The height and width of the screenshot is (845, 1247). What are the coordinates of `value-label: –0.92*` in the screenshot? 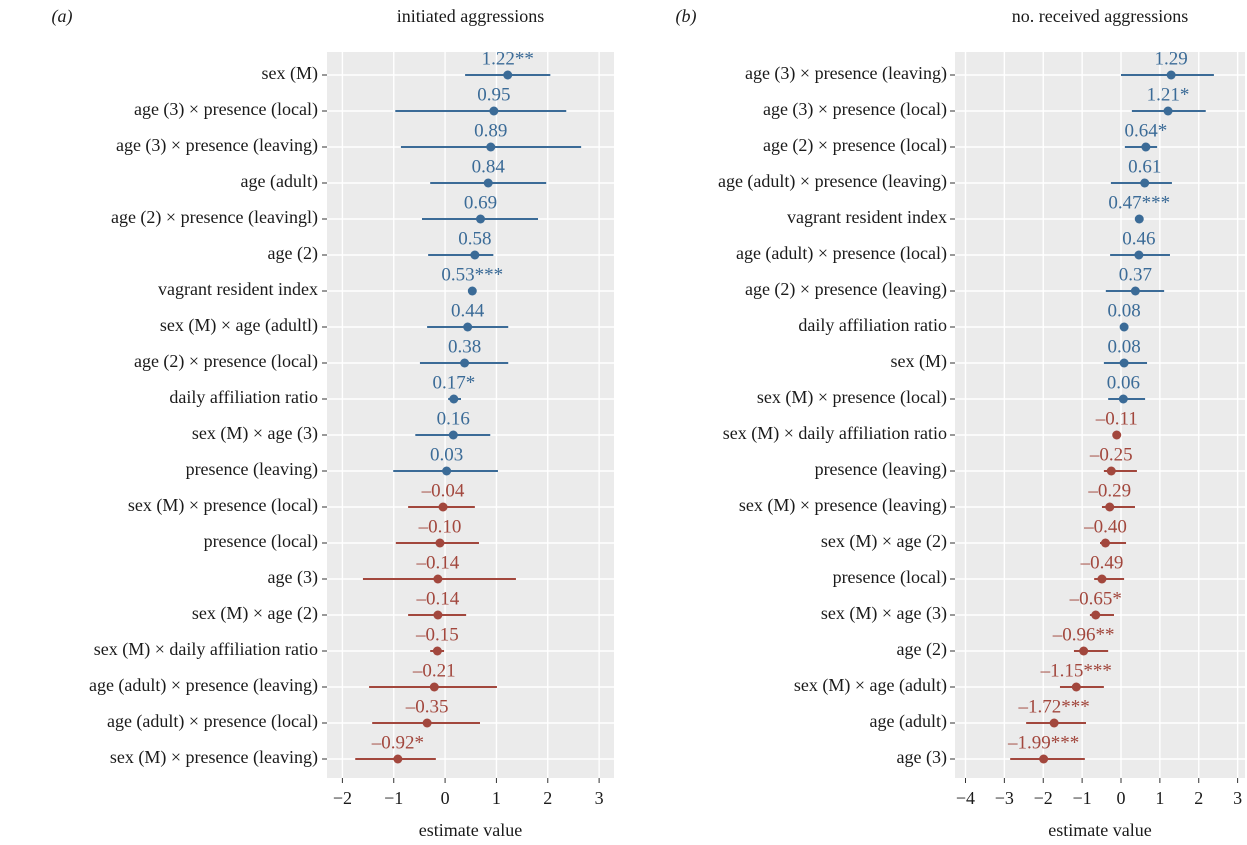 It's located at (397, 742).